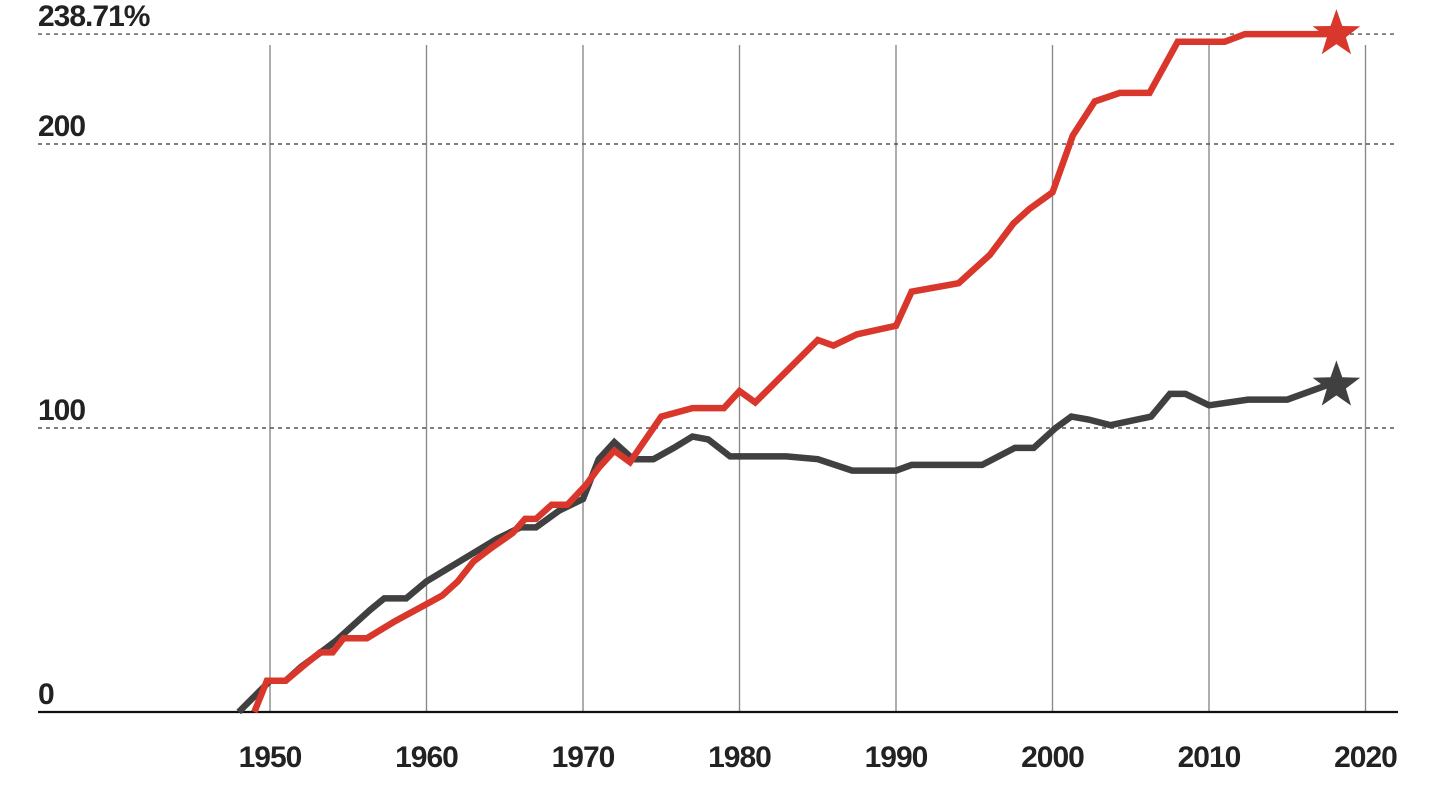  What do you see at coordinates (270, 757) in the screenshot?
I see `x-tick-label: 1950` at bounding box center [270, 757].